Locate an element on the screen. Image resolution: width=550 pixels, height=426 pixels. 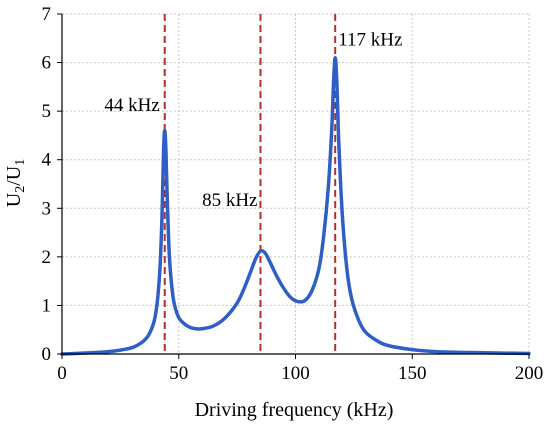
y-tick-label-1: 1 is located at coordinates (47, 305).